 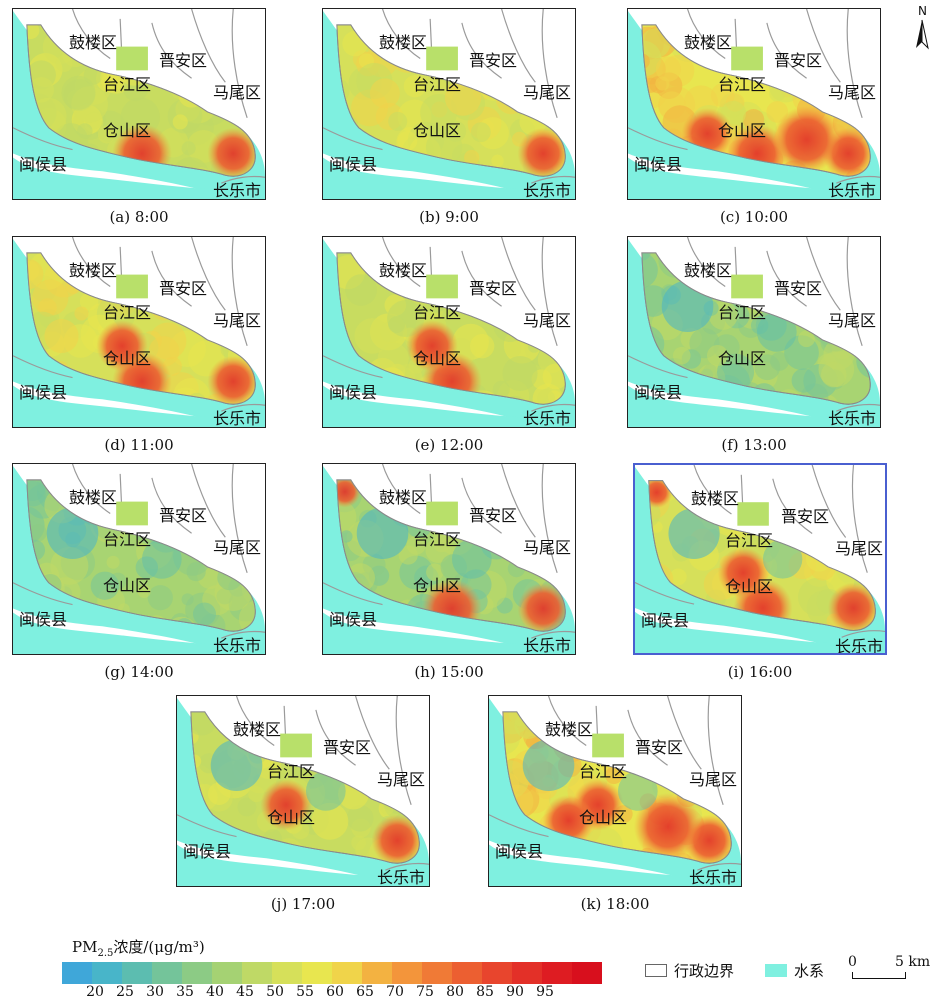 I want to click on scale-start: 0, so click(x=852, y=962).